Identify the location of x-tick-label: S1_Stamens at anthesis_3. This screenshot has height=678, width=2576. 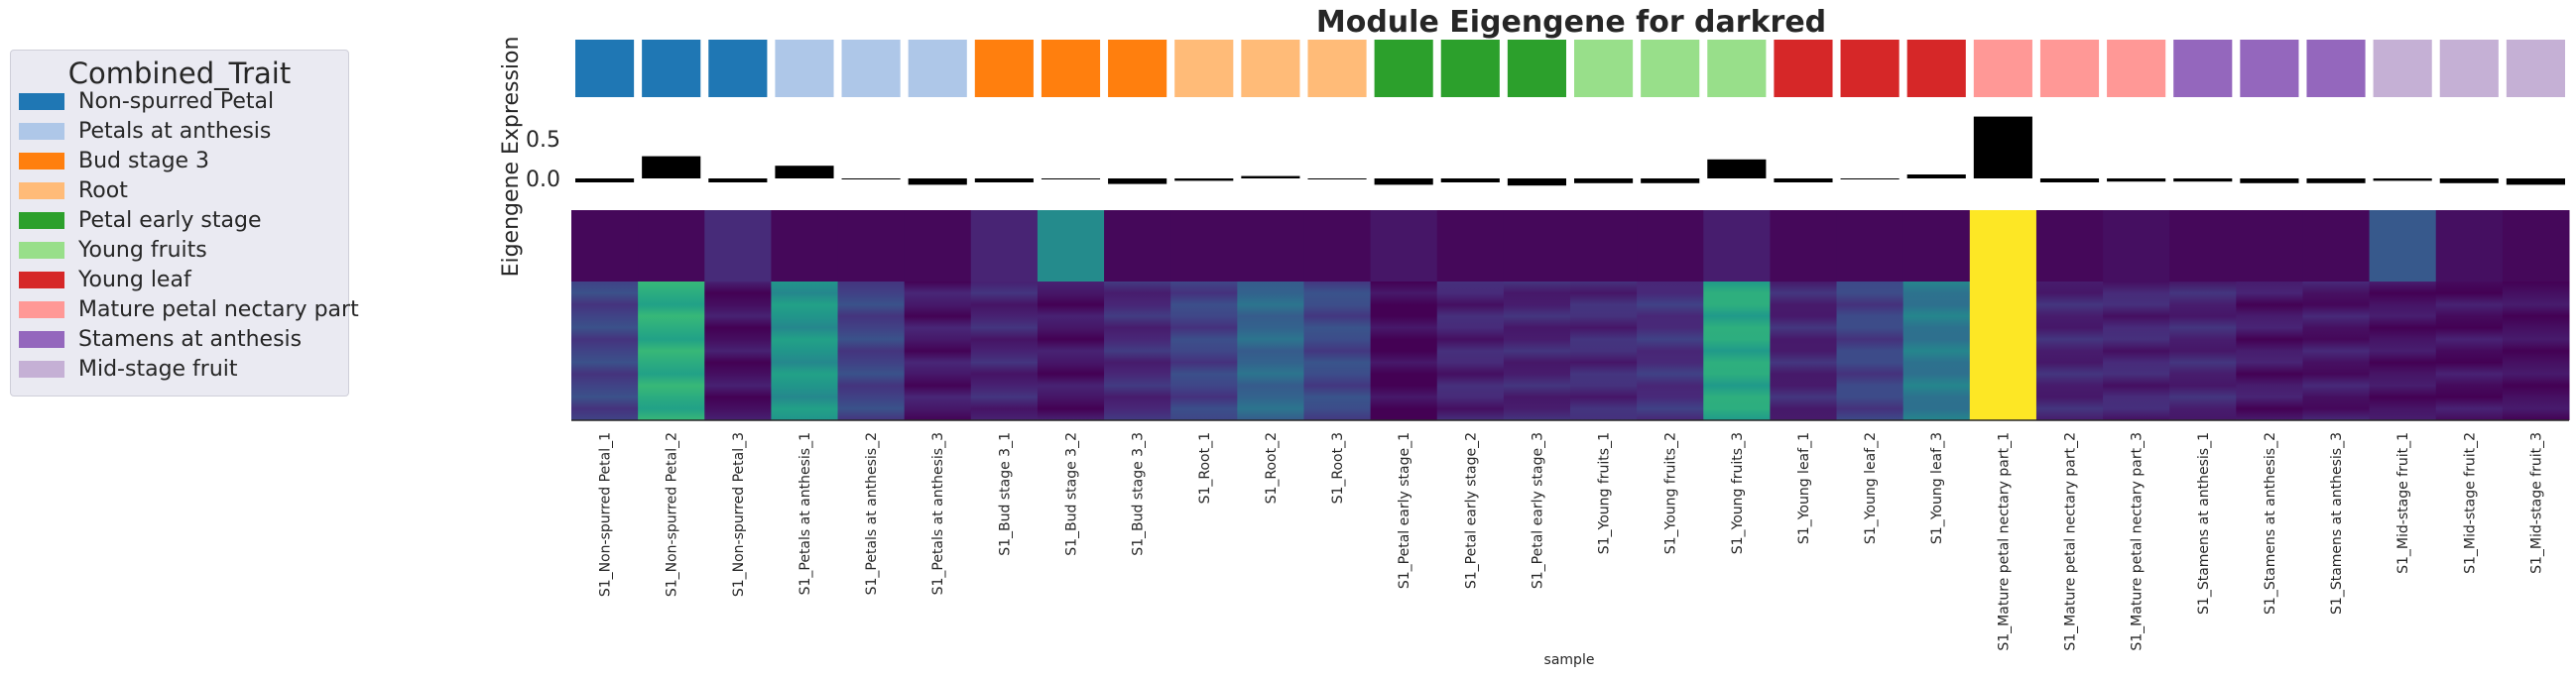
(2337, 523).